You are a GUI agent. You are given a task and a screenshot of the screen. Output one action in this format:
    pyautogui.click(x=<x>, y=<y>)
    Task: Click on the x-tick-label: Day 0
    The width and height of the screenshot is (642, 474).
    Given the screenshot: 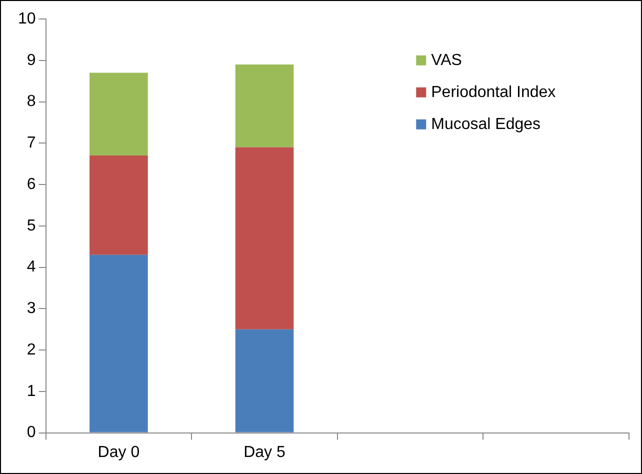 What is the action you would take?
    pyautogui.click(x=119, y=452)
    